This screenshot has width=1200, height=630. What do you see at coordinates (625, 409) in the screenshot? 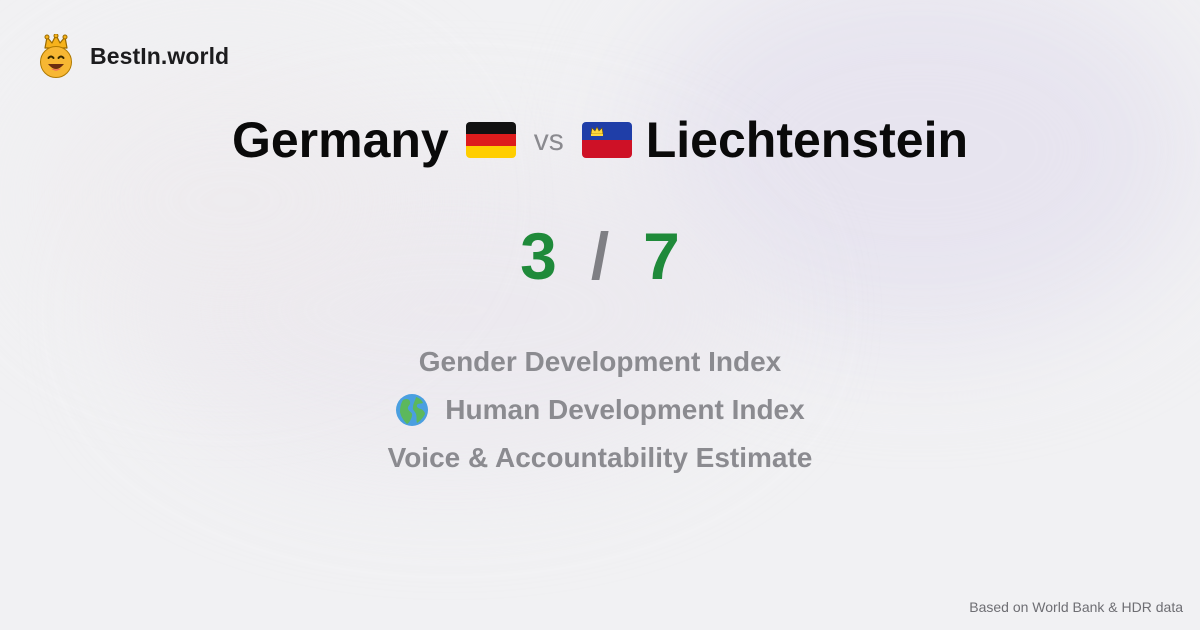
I see `metric-label: Human Development Index` at bounding box center [625, 409].